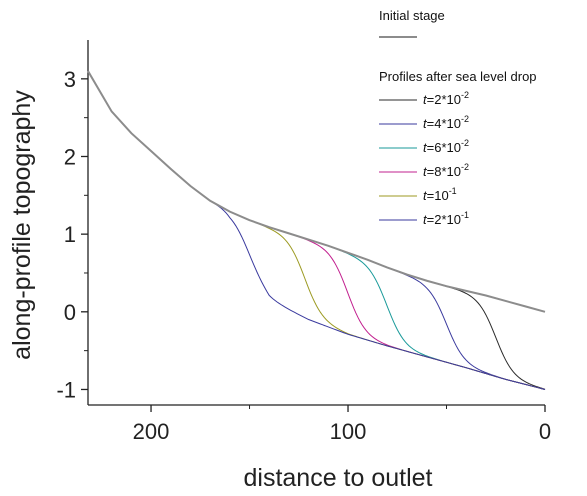  What do you see at coordinates (446, 146) in the screenshot?
I see `legend-label: t=6*10-2` at bounding box center [446, 146].